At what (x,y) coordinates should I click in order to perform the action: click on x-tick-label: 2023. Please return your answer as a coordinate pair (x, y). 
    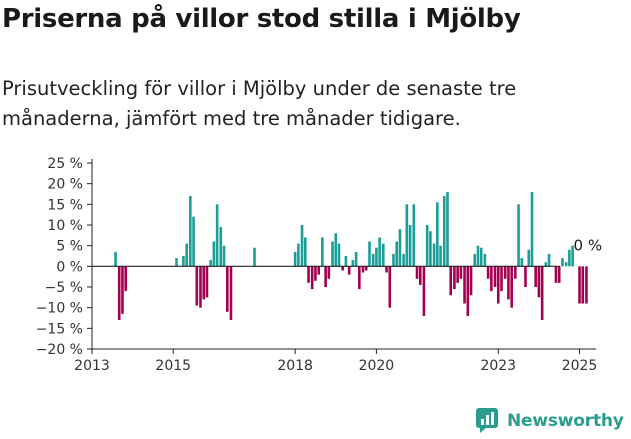
    Looking at the image, I should click on (498, 366).